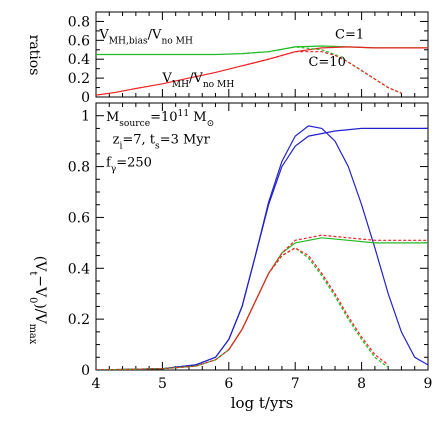  What do you see at coordinates (361, 384) in the screenshot?
I see `x-tick-label: 8` at bounding box center [361, 384].